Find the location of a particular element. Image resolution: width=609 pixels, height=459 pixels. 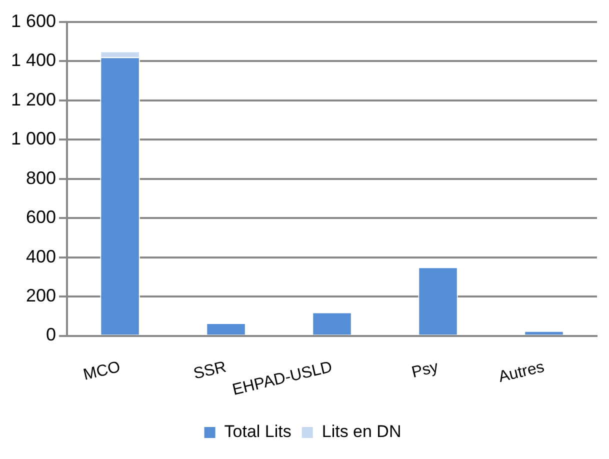

legend-label: Lits en DN is located at coordinates (362, 432).